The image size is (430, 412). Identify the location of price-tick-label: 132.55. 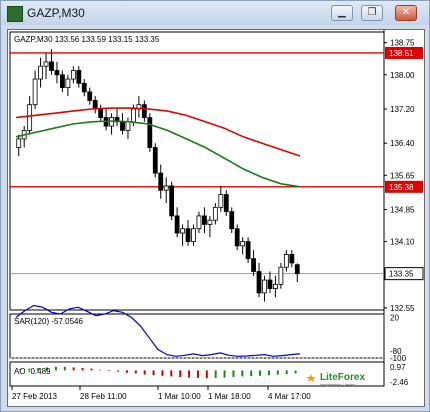
(402, 308).